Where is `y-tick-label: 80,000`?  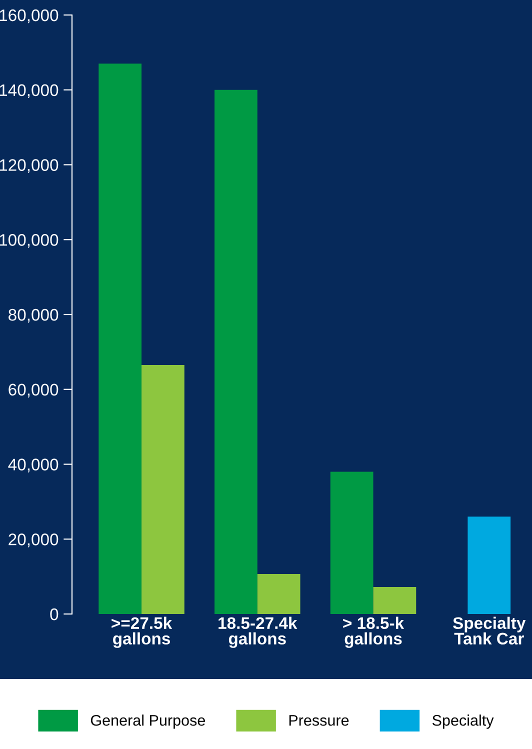
y-tick-label: 80,000 is located at coordinates (33, 315).